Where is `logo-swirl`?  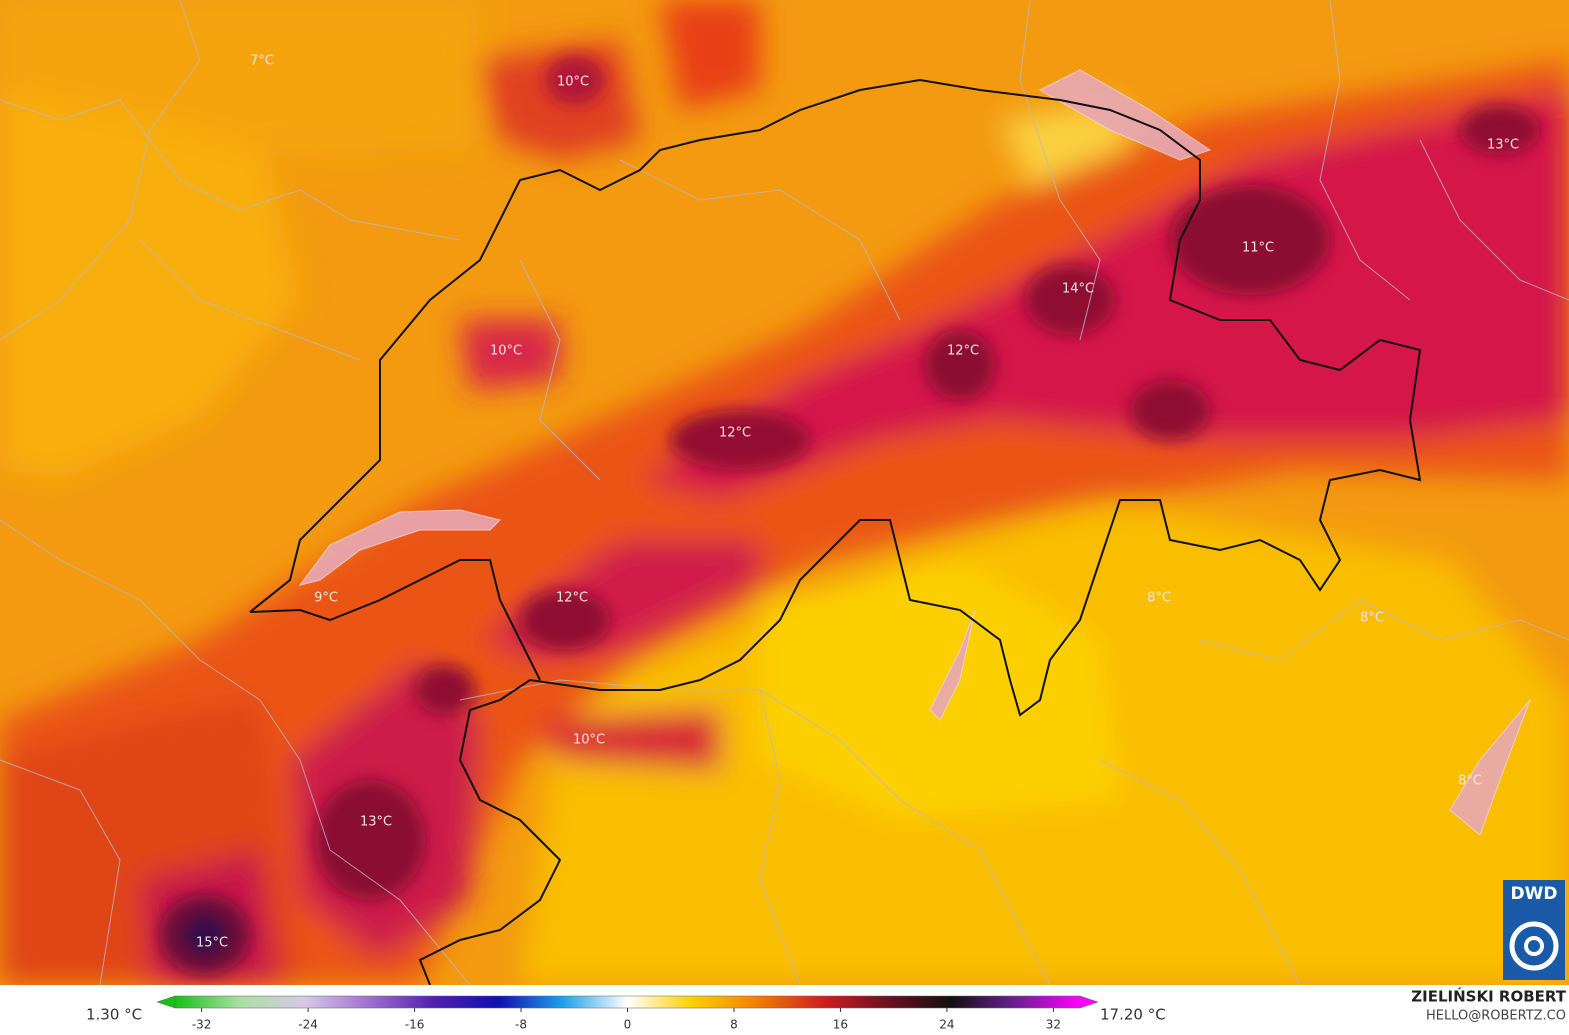
logo-swirl is located at coordinates (1534, 946).